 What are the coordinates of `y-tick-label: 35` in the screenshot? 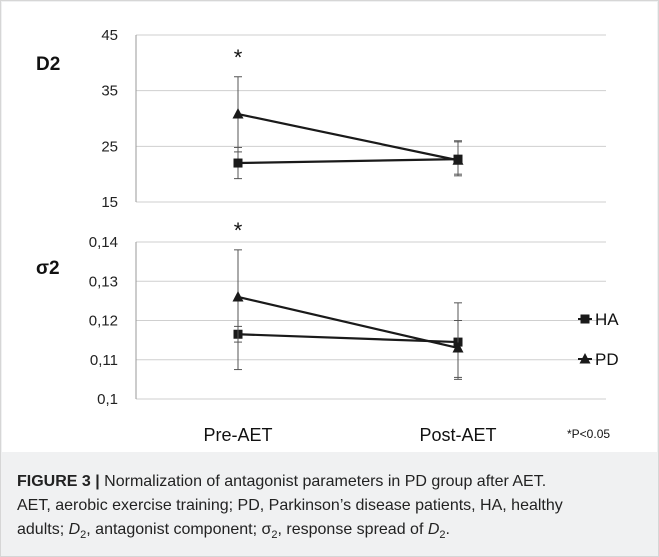 It's located at (109, 91).